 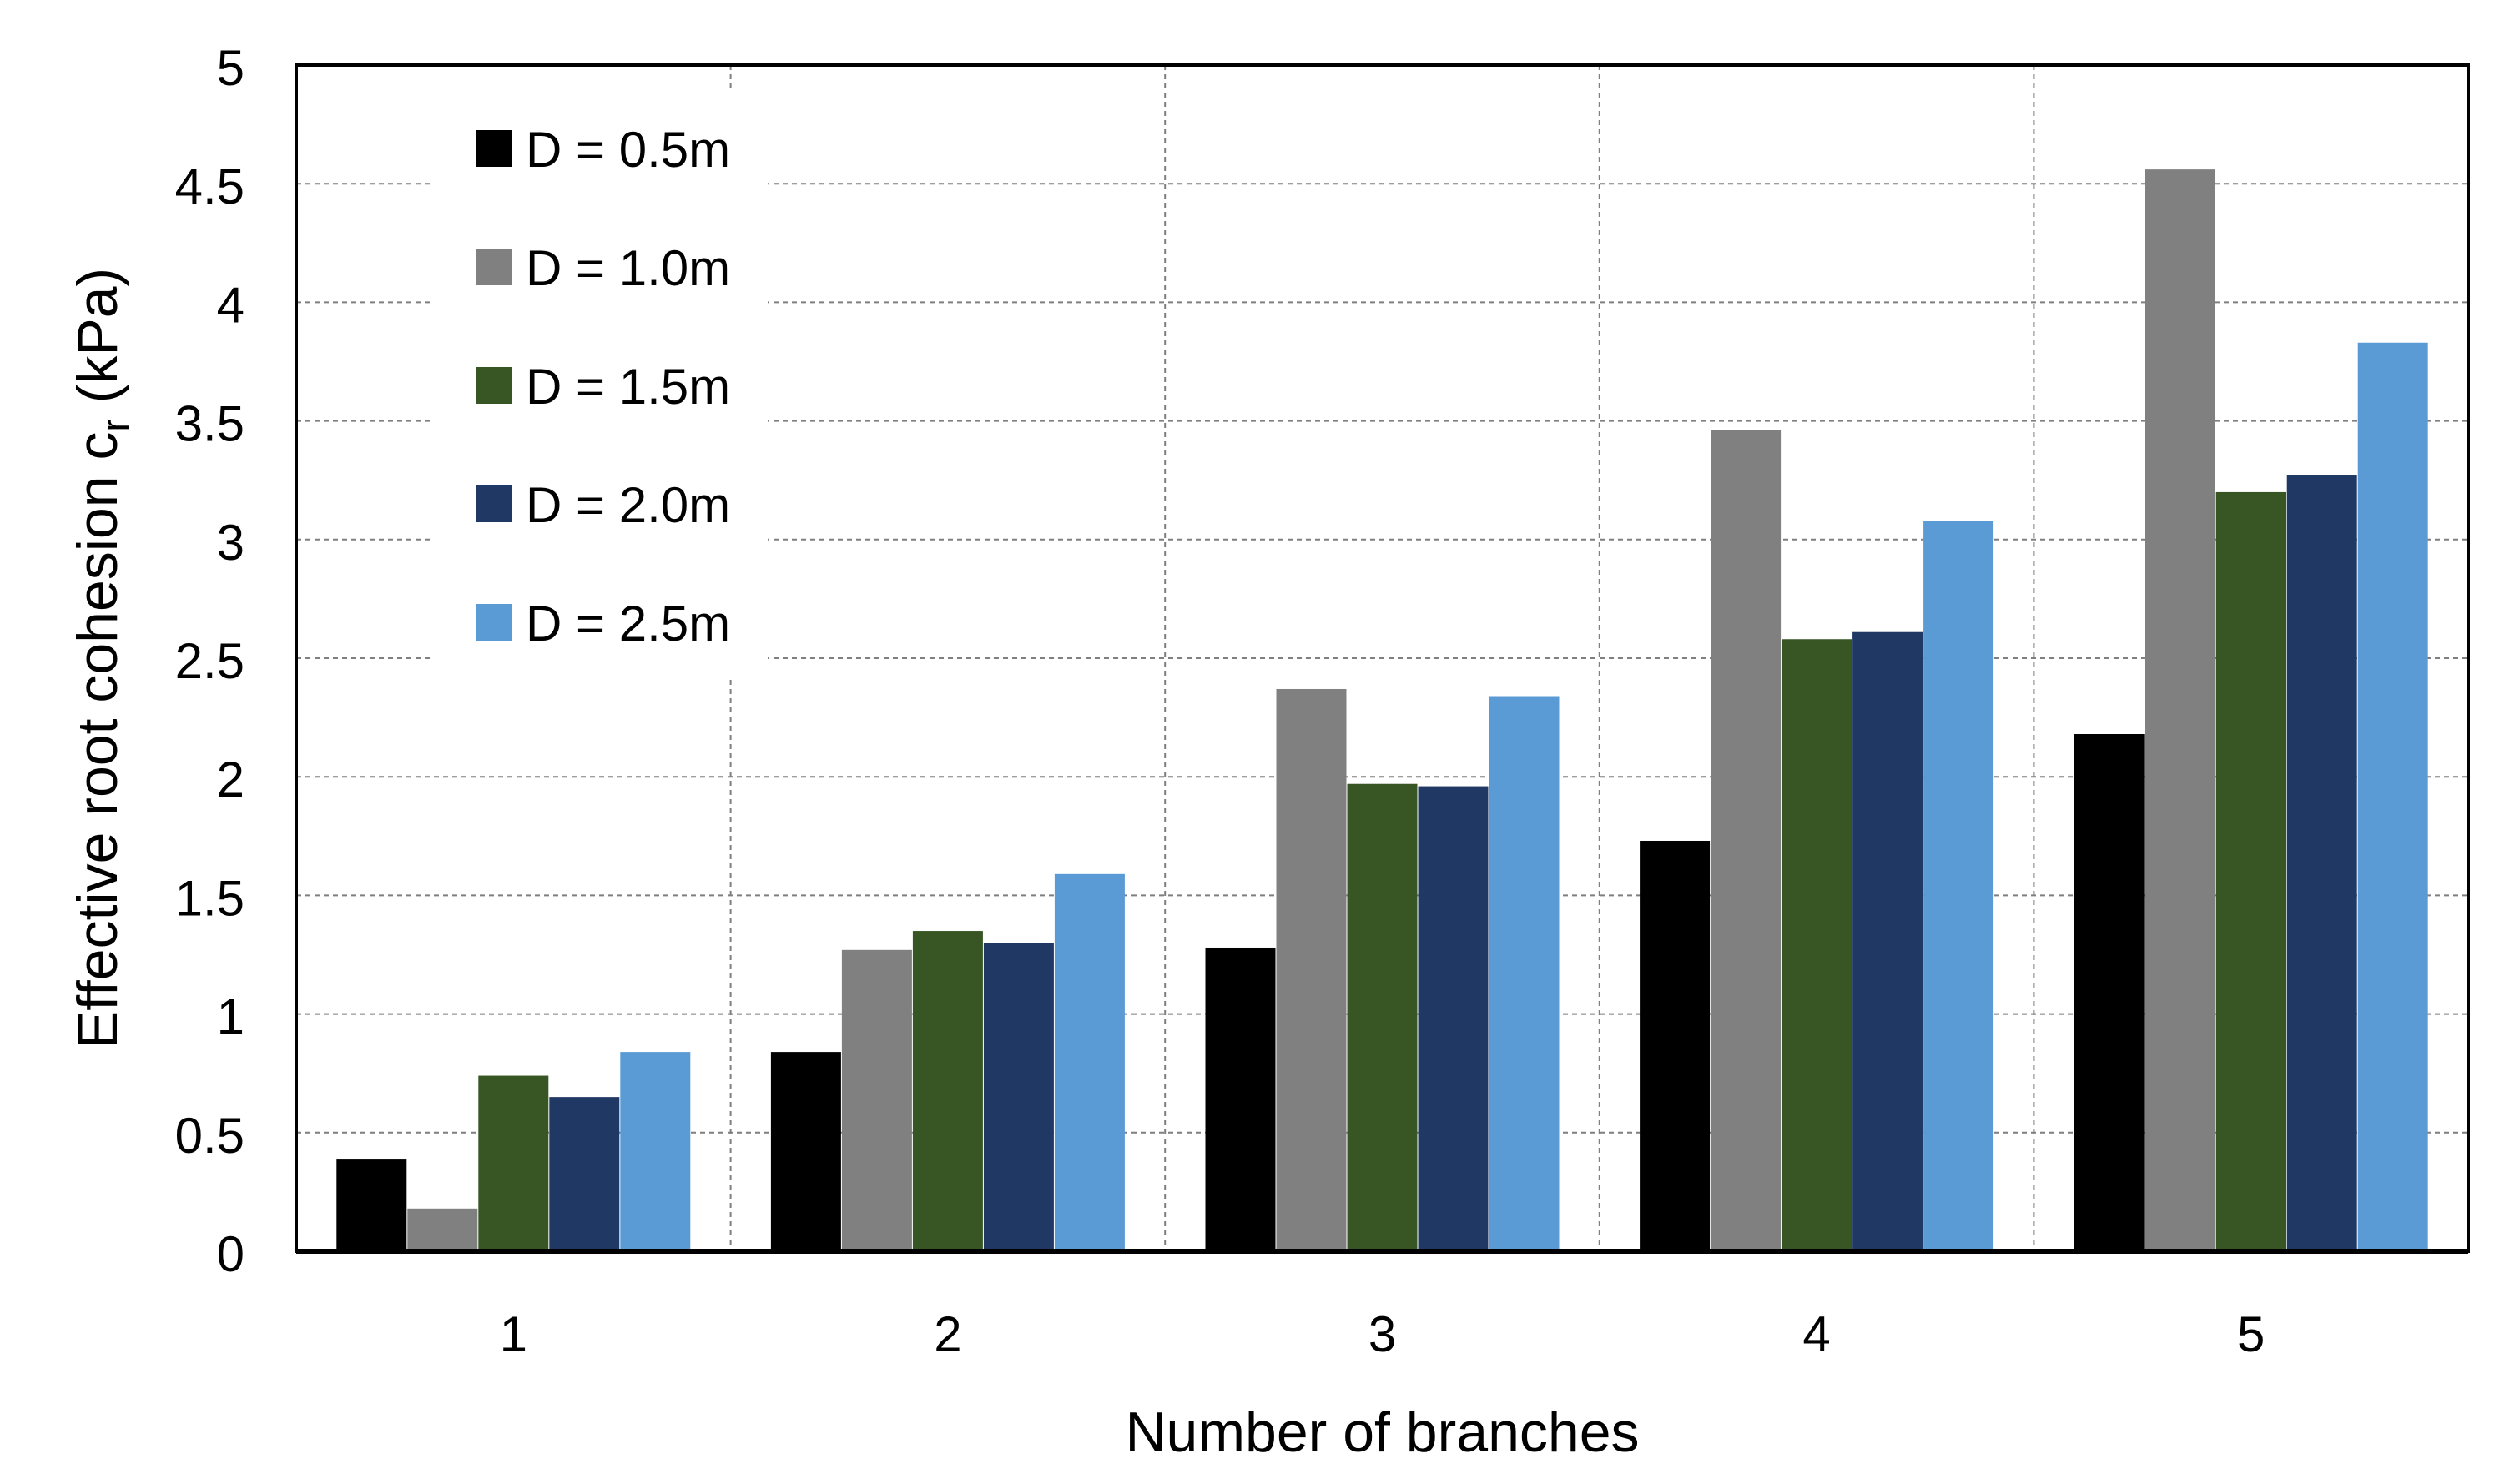 I want to click on y-tick-label: 2, so click(x=231, y=780).